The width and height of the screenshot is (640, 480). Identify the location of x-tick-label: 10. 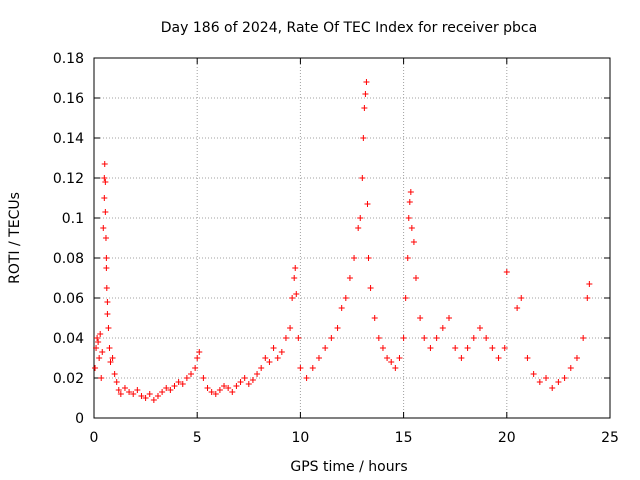
(300, 438).